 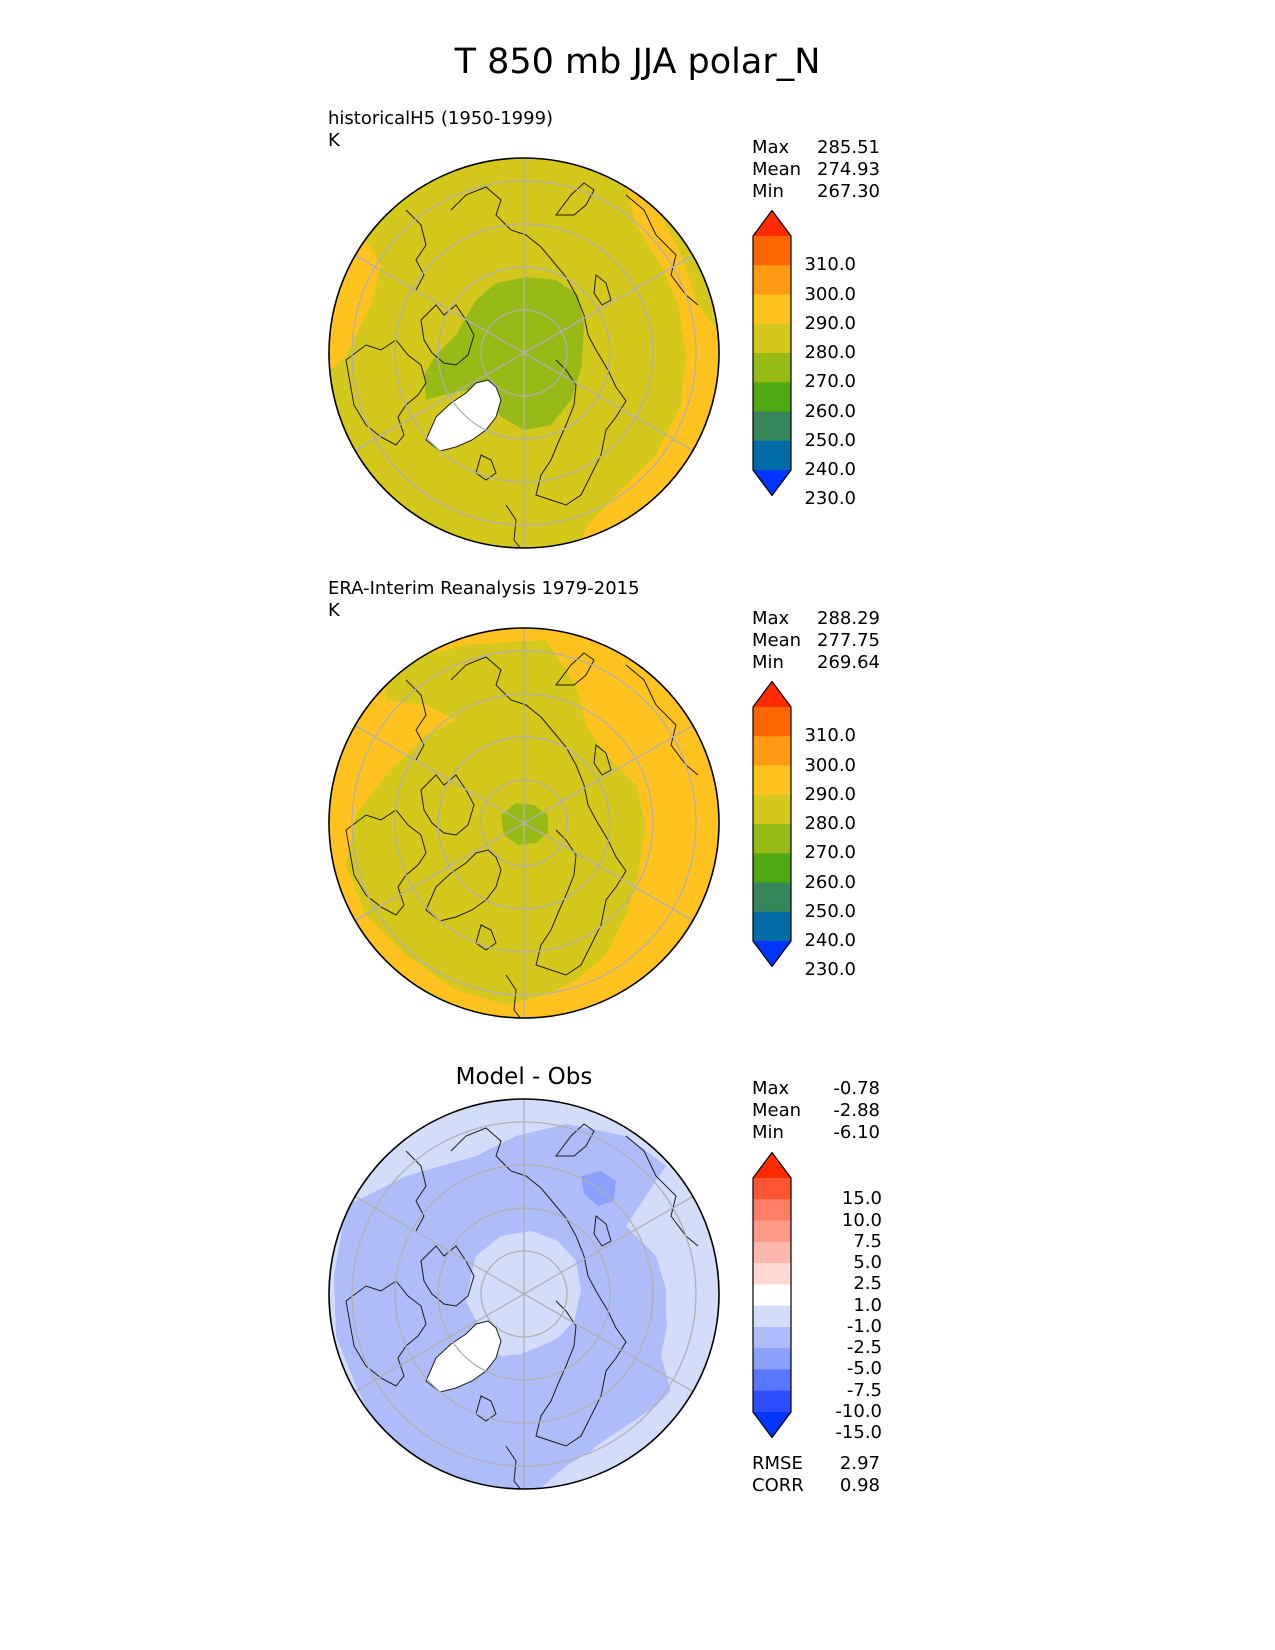 I want to click on colorbar-tick-label: 290.0, so click(x=830, y=323).